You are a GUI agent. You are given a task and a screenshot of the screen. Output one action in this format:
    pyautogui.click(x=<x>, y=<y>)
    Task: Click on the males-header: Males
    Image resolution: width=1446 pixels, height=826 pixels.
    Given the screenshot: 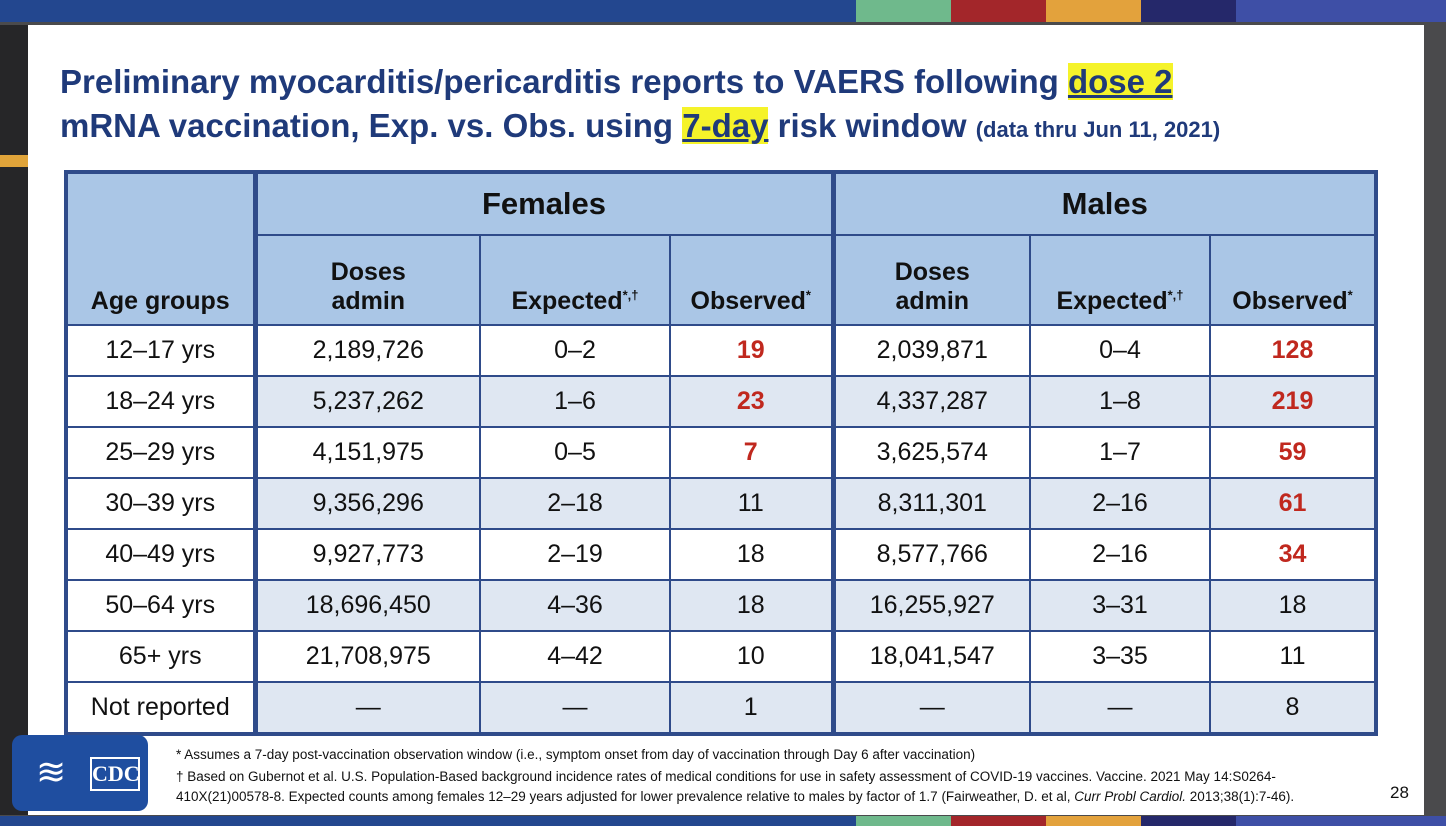 What is the action you would take?
    pyautogui.click(x=1103, y=203)
    